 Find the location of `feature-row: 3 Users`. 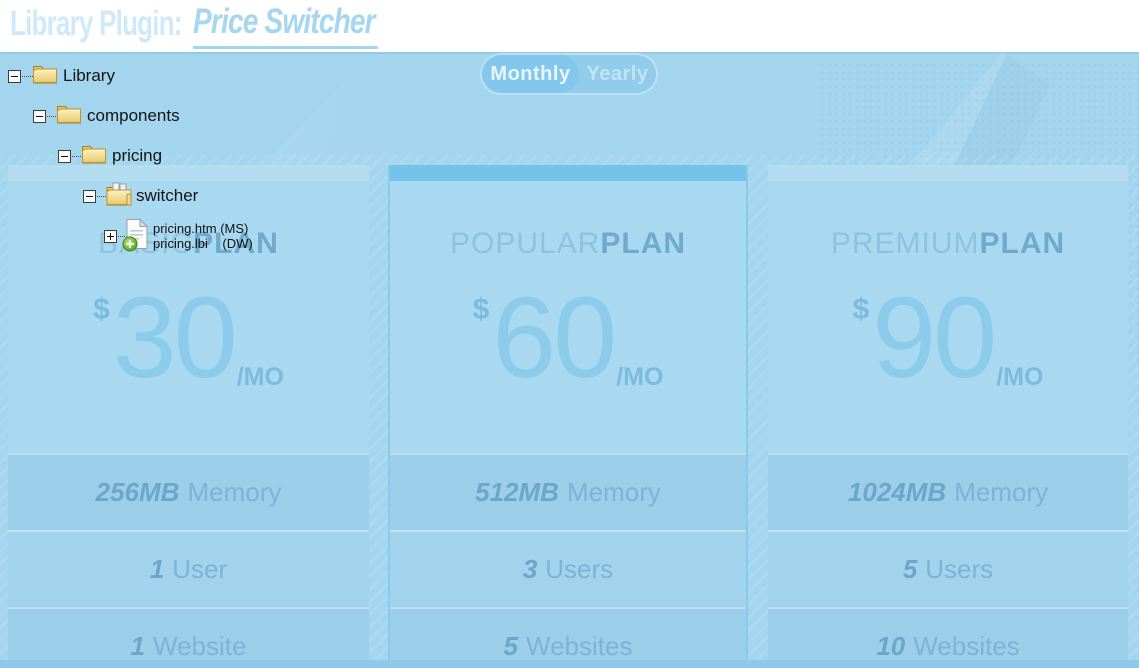

feature-row: 3 Users is located at coordinates (568, 568).